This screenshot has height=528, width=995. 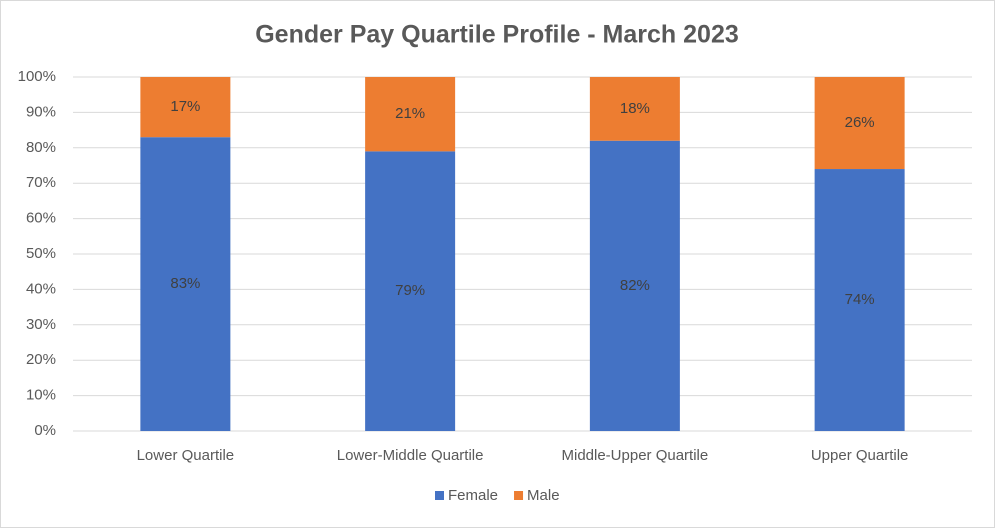 What do you see at coordinates (41, 147) in the screenshot?
I see `y-tick-label: 80%` at bounding box center [41, 147].